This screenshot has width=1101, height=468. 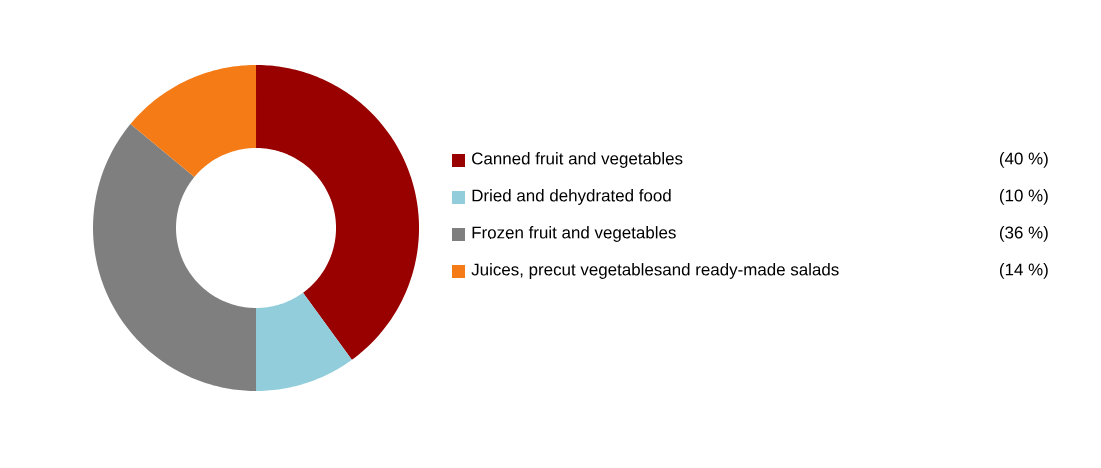 What do you see at coordinates (574, 234) in the screenshot?
I see `legend-label: Frozen fruit and vegetables` at bounding box center [574, 234].